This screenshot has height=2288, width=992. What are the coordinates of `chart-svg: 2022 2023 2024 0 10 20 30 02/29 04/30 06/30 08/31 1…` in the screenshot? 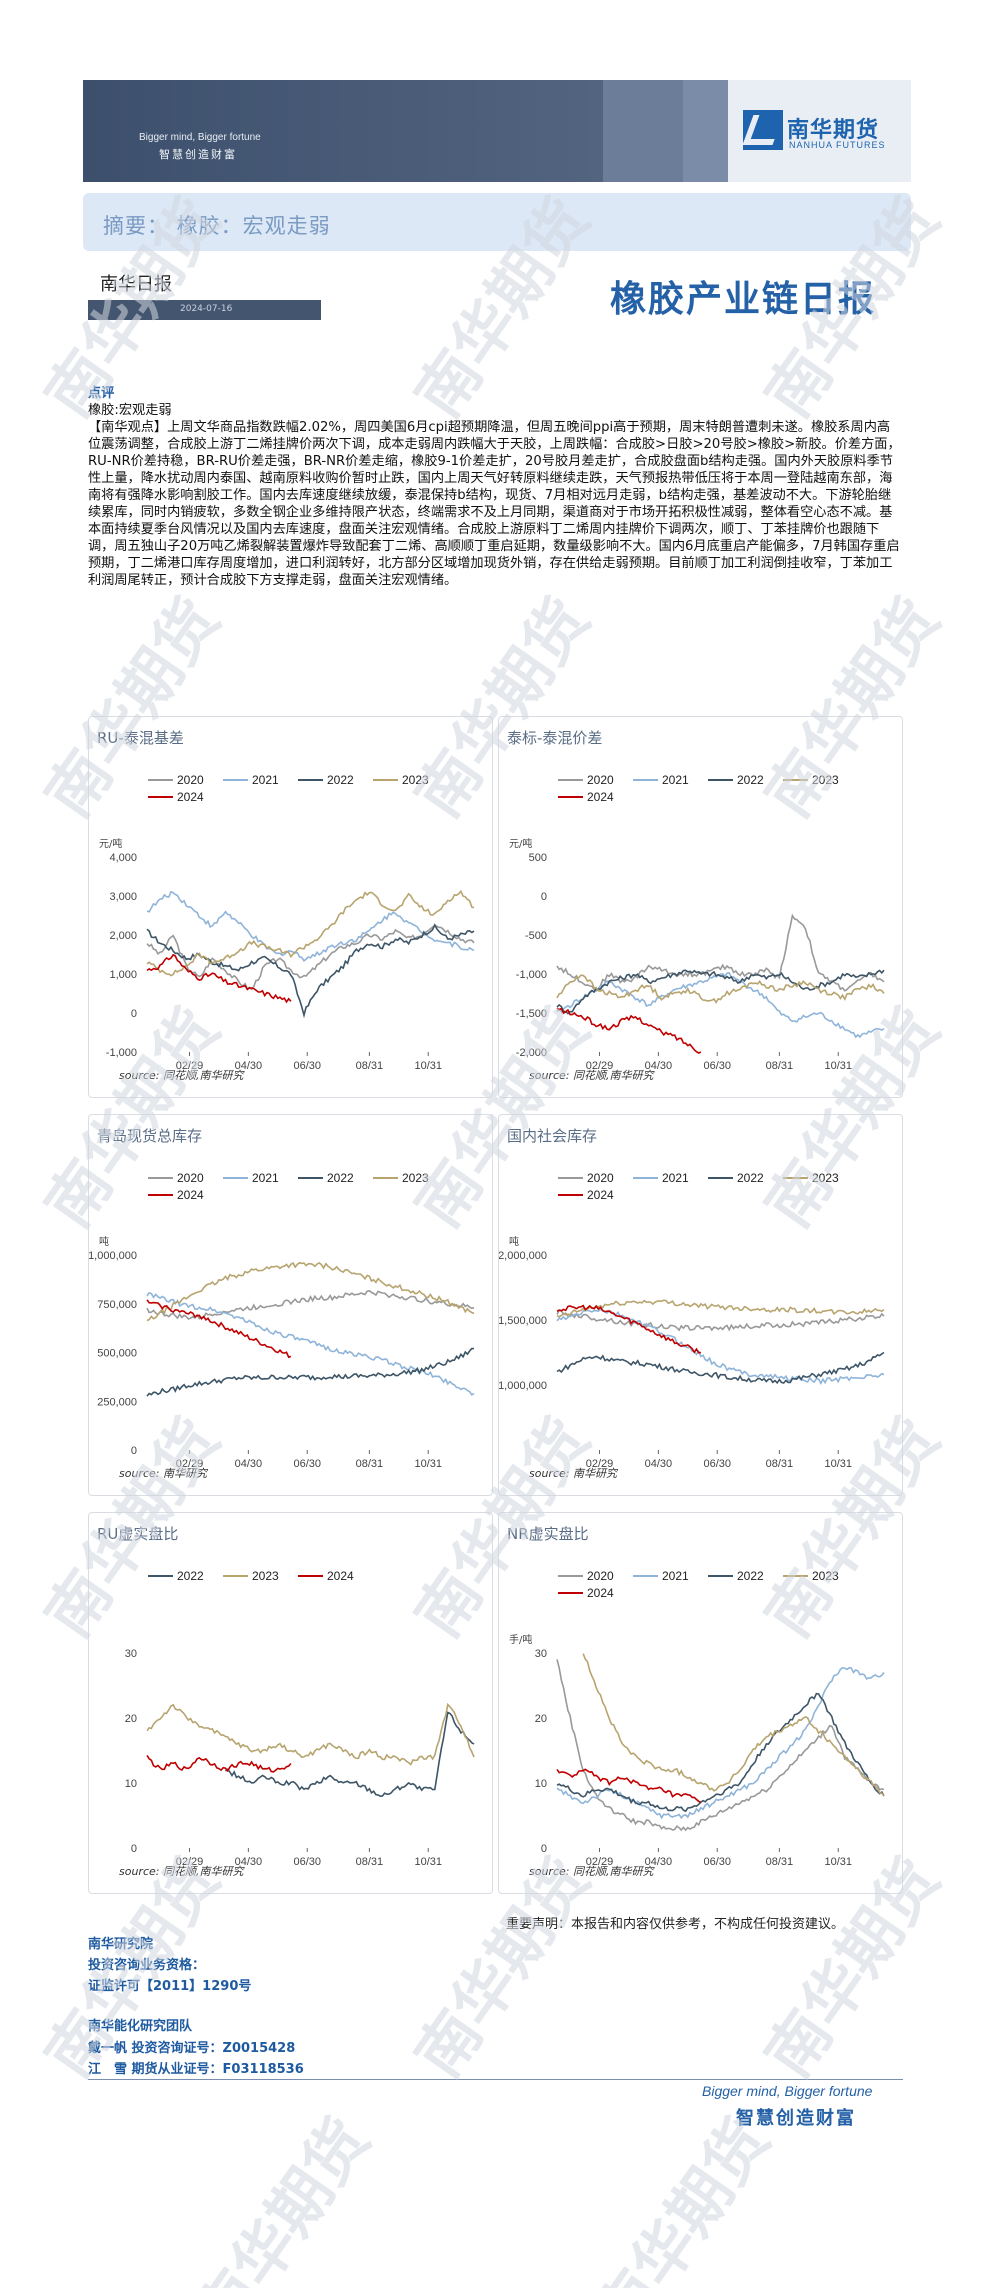 It's located at (300, 1718).